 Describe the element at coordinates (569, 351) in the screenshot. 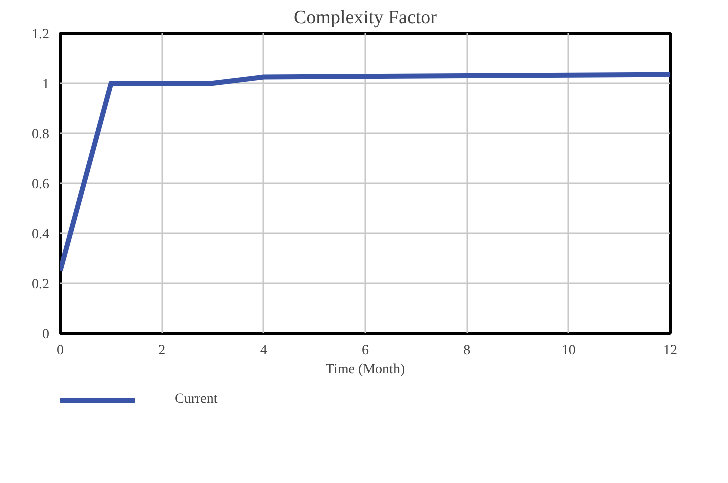

I see `x-tick-label: 10` at that location.